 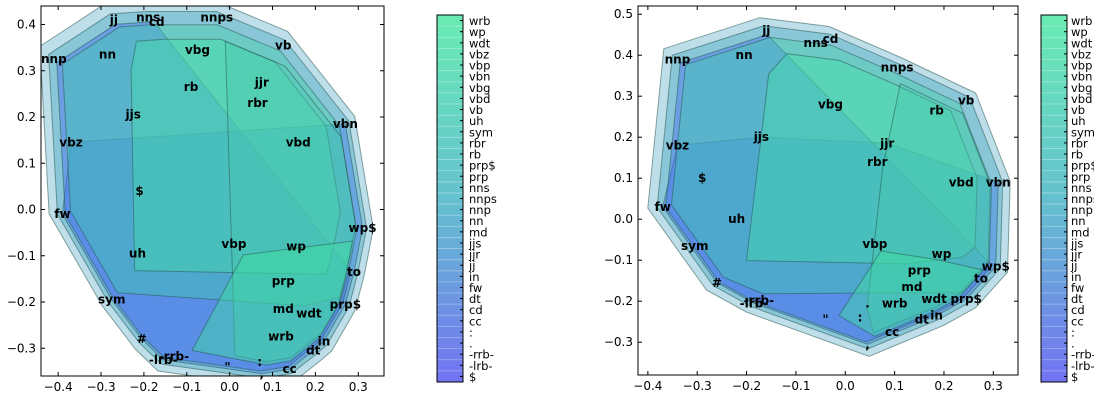 What do you see at coordinates (26, 210) in the screenshot?
I see `y-tick-label: 0.0` at bounding box center [26, 210].